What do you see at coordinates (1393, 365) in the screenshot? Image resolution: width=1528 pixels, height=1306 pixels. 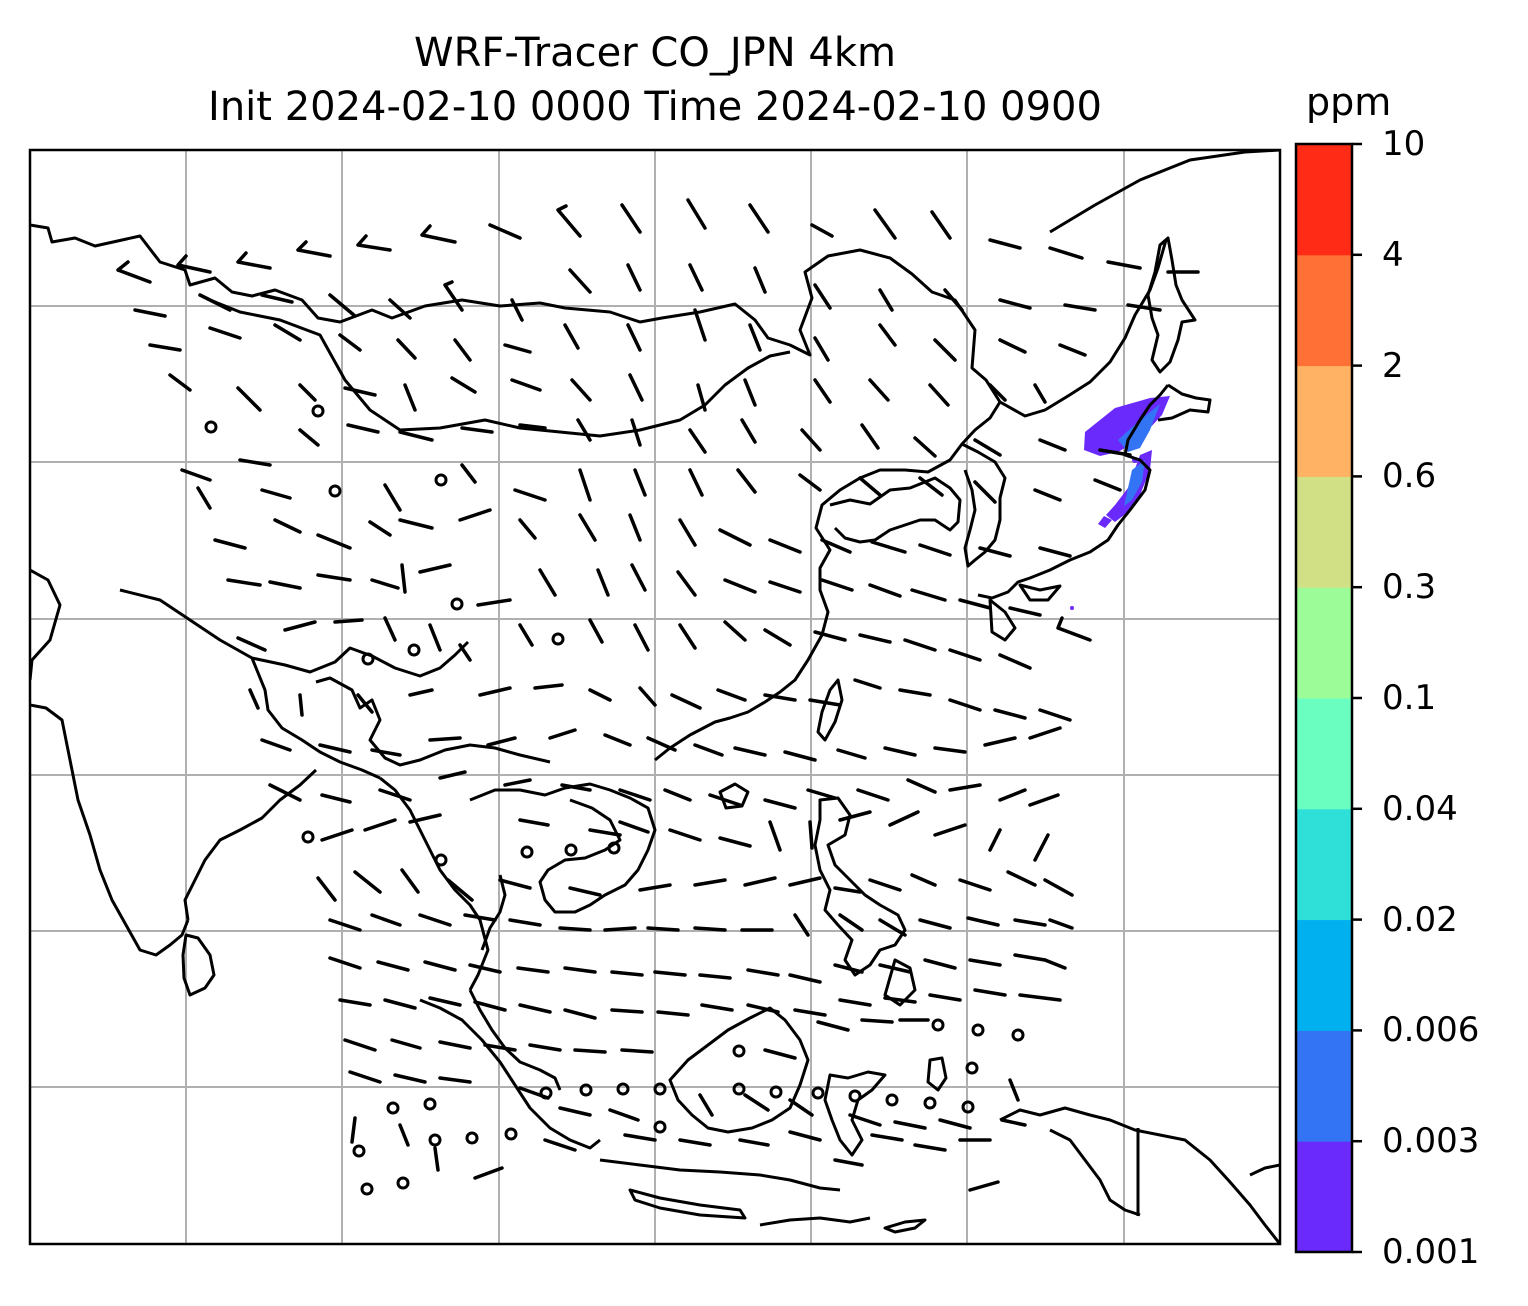 I see `colorbar-tick-label: 2` at bounding box center [1393, 365].